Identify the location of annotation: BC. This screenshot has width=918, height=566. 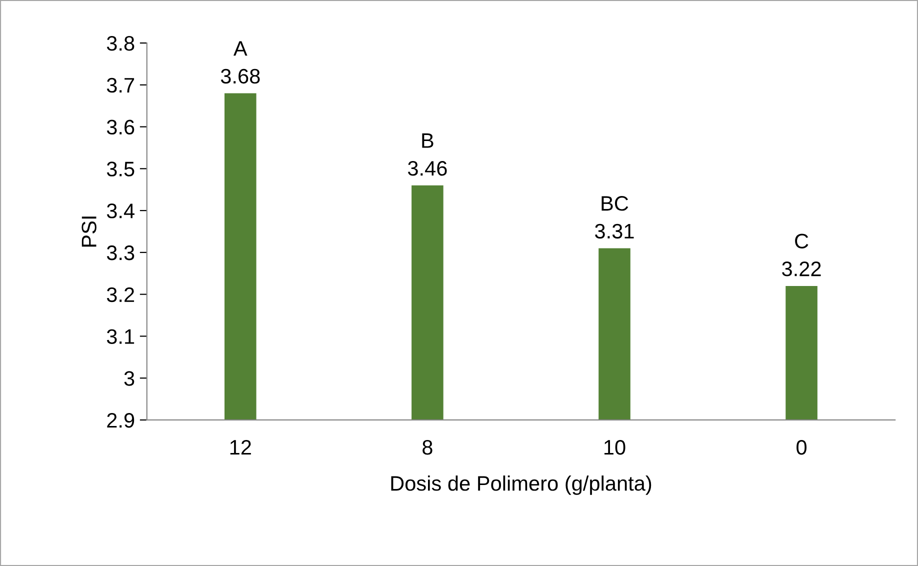
(615, 203).